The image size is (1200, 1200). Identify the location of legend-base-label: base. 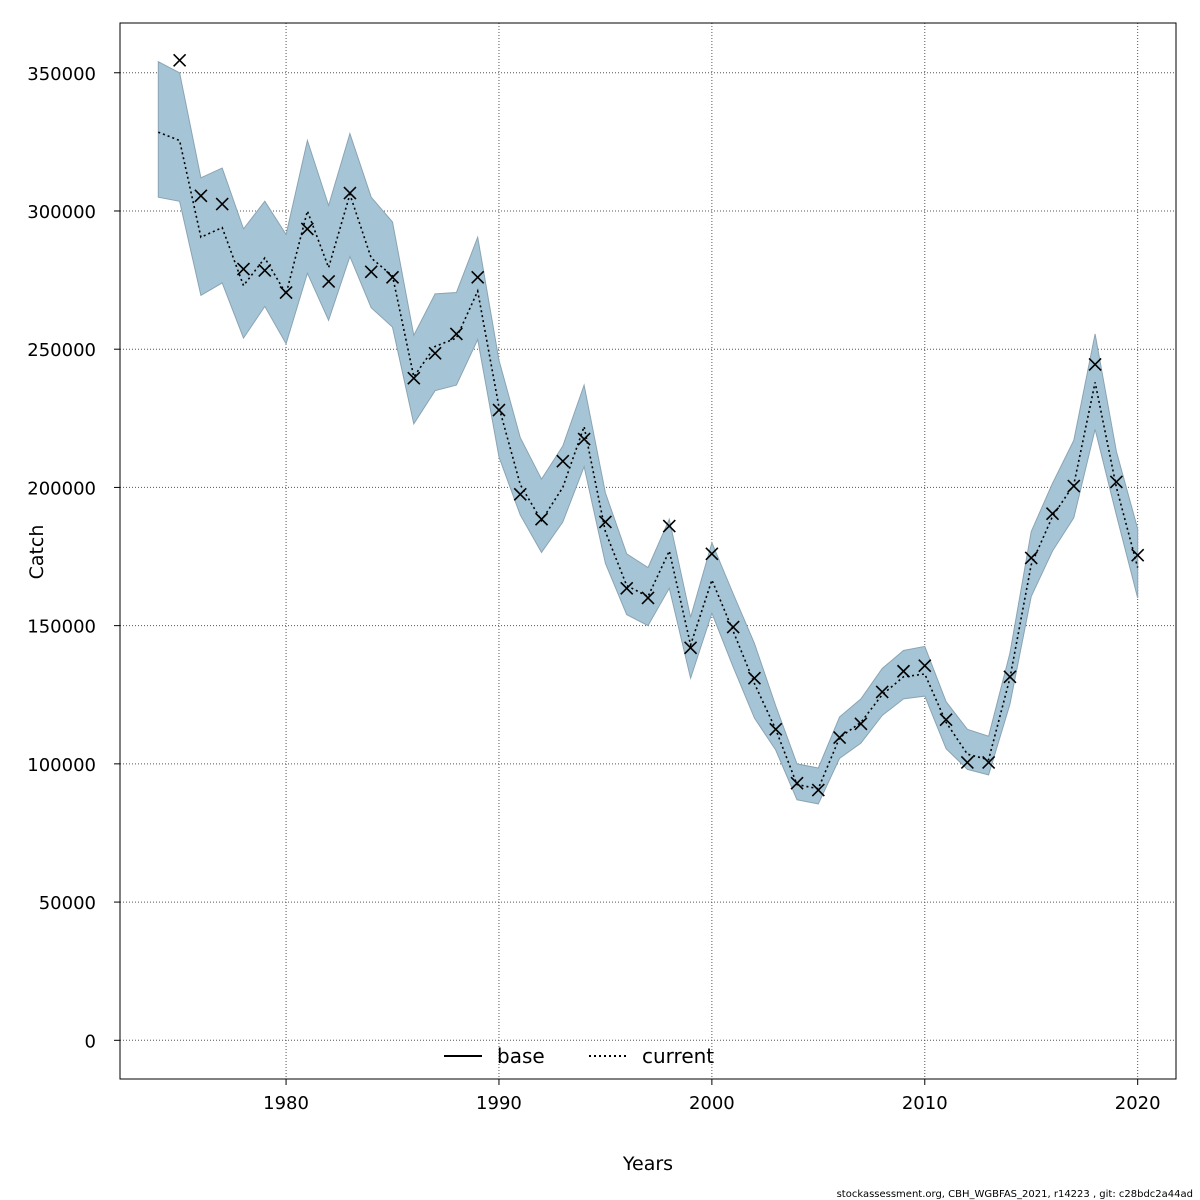
(521, 1056).